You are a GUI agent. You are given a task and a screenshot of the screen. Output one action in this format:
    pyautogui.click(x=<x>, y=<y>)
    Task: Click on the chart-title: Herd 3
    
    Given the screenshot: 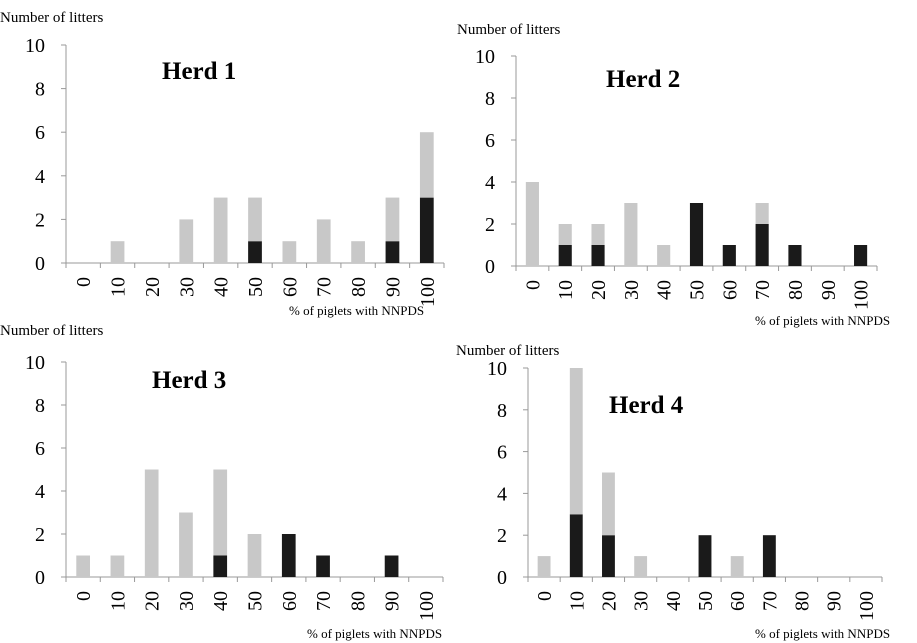 What is the action you would take?
    pyautogui.click(x=189, y=380)
    